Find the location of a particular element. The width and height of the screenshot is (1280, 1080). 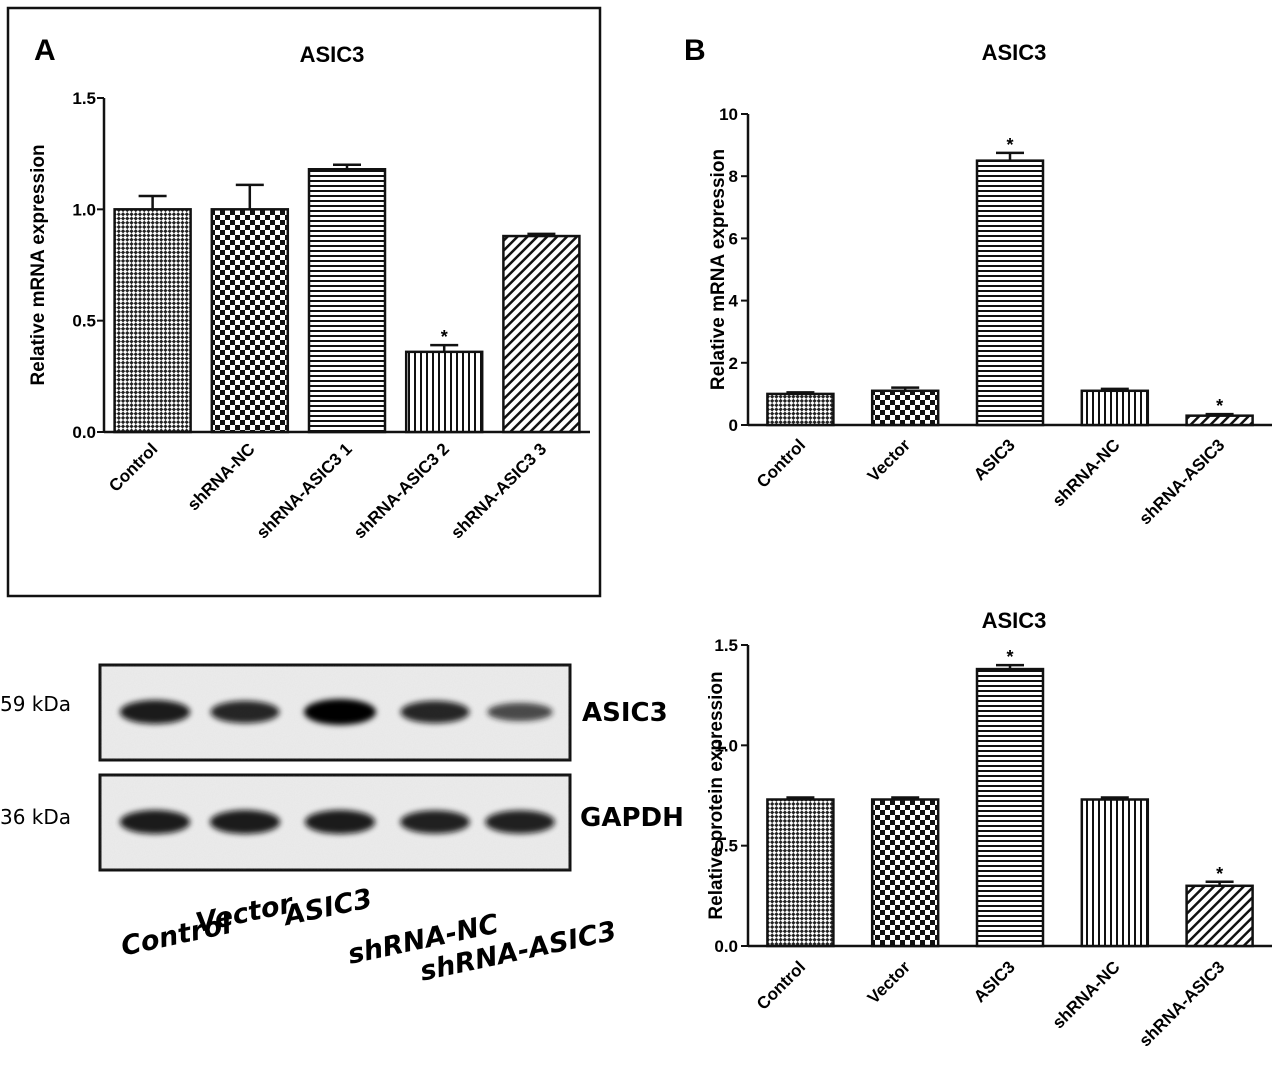

y-tick-label: 2 is located at coordinates (733, 363).